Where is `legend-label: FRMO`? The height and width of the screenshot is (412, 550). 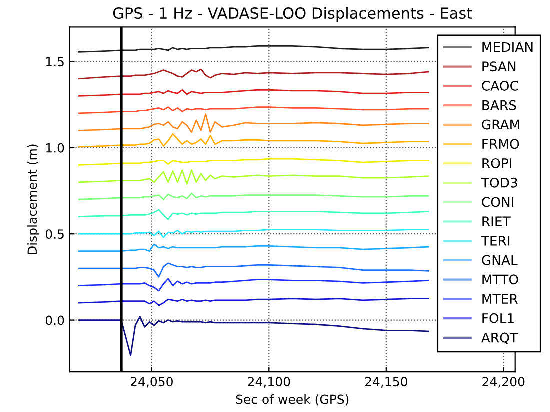 legend-label: FRMO is located at coordinates (501, 144).